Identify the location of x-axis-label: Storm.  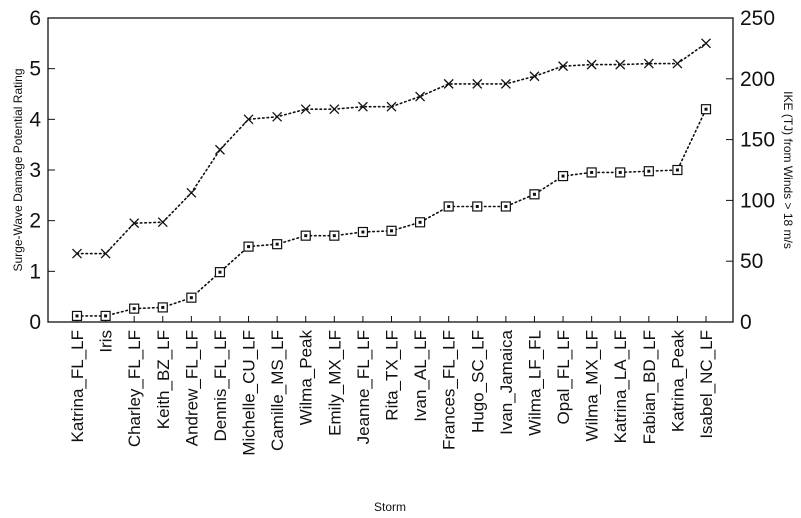
(390, 507).